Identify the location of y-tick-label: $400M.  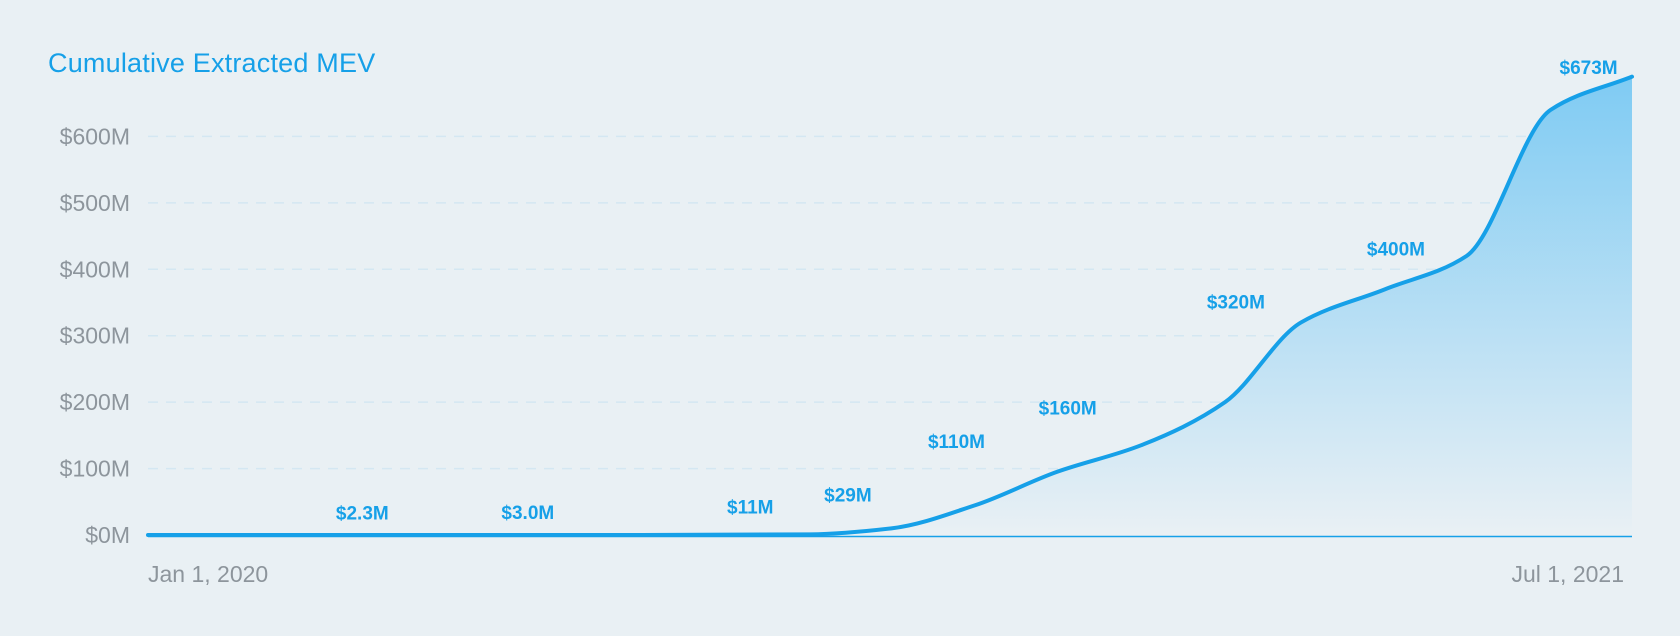
(95, 269).